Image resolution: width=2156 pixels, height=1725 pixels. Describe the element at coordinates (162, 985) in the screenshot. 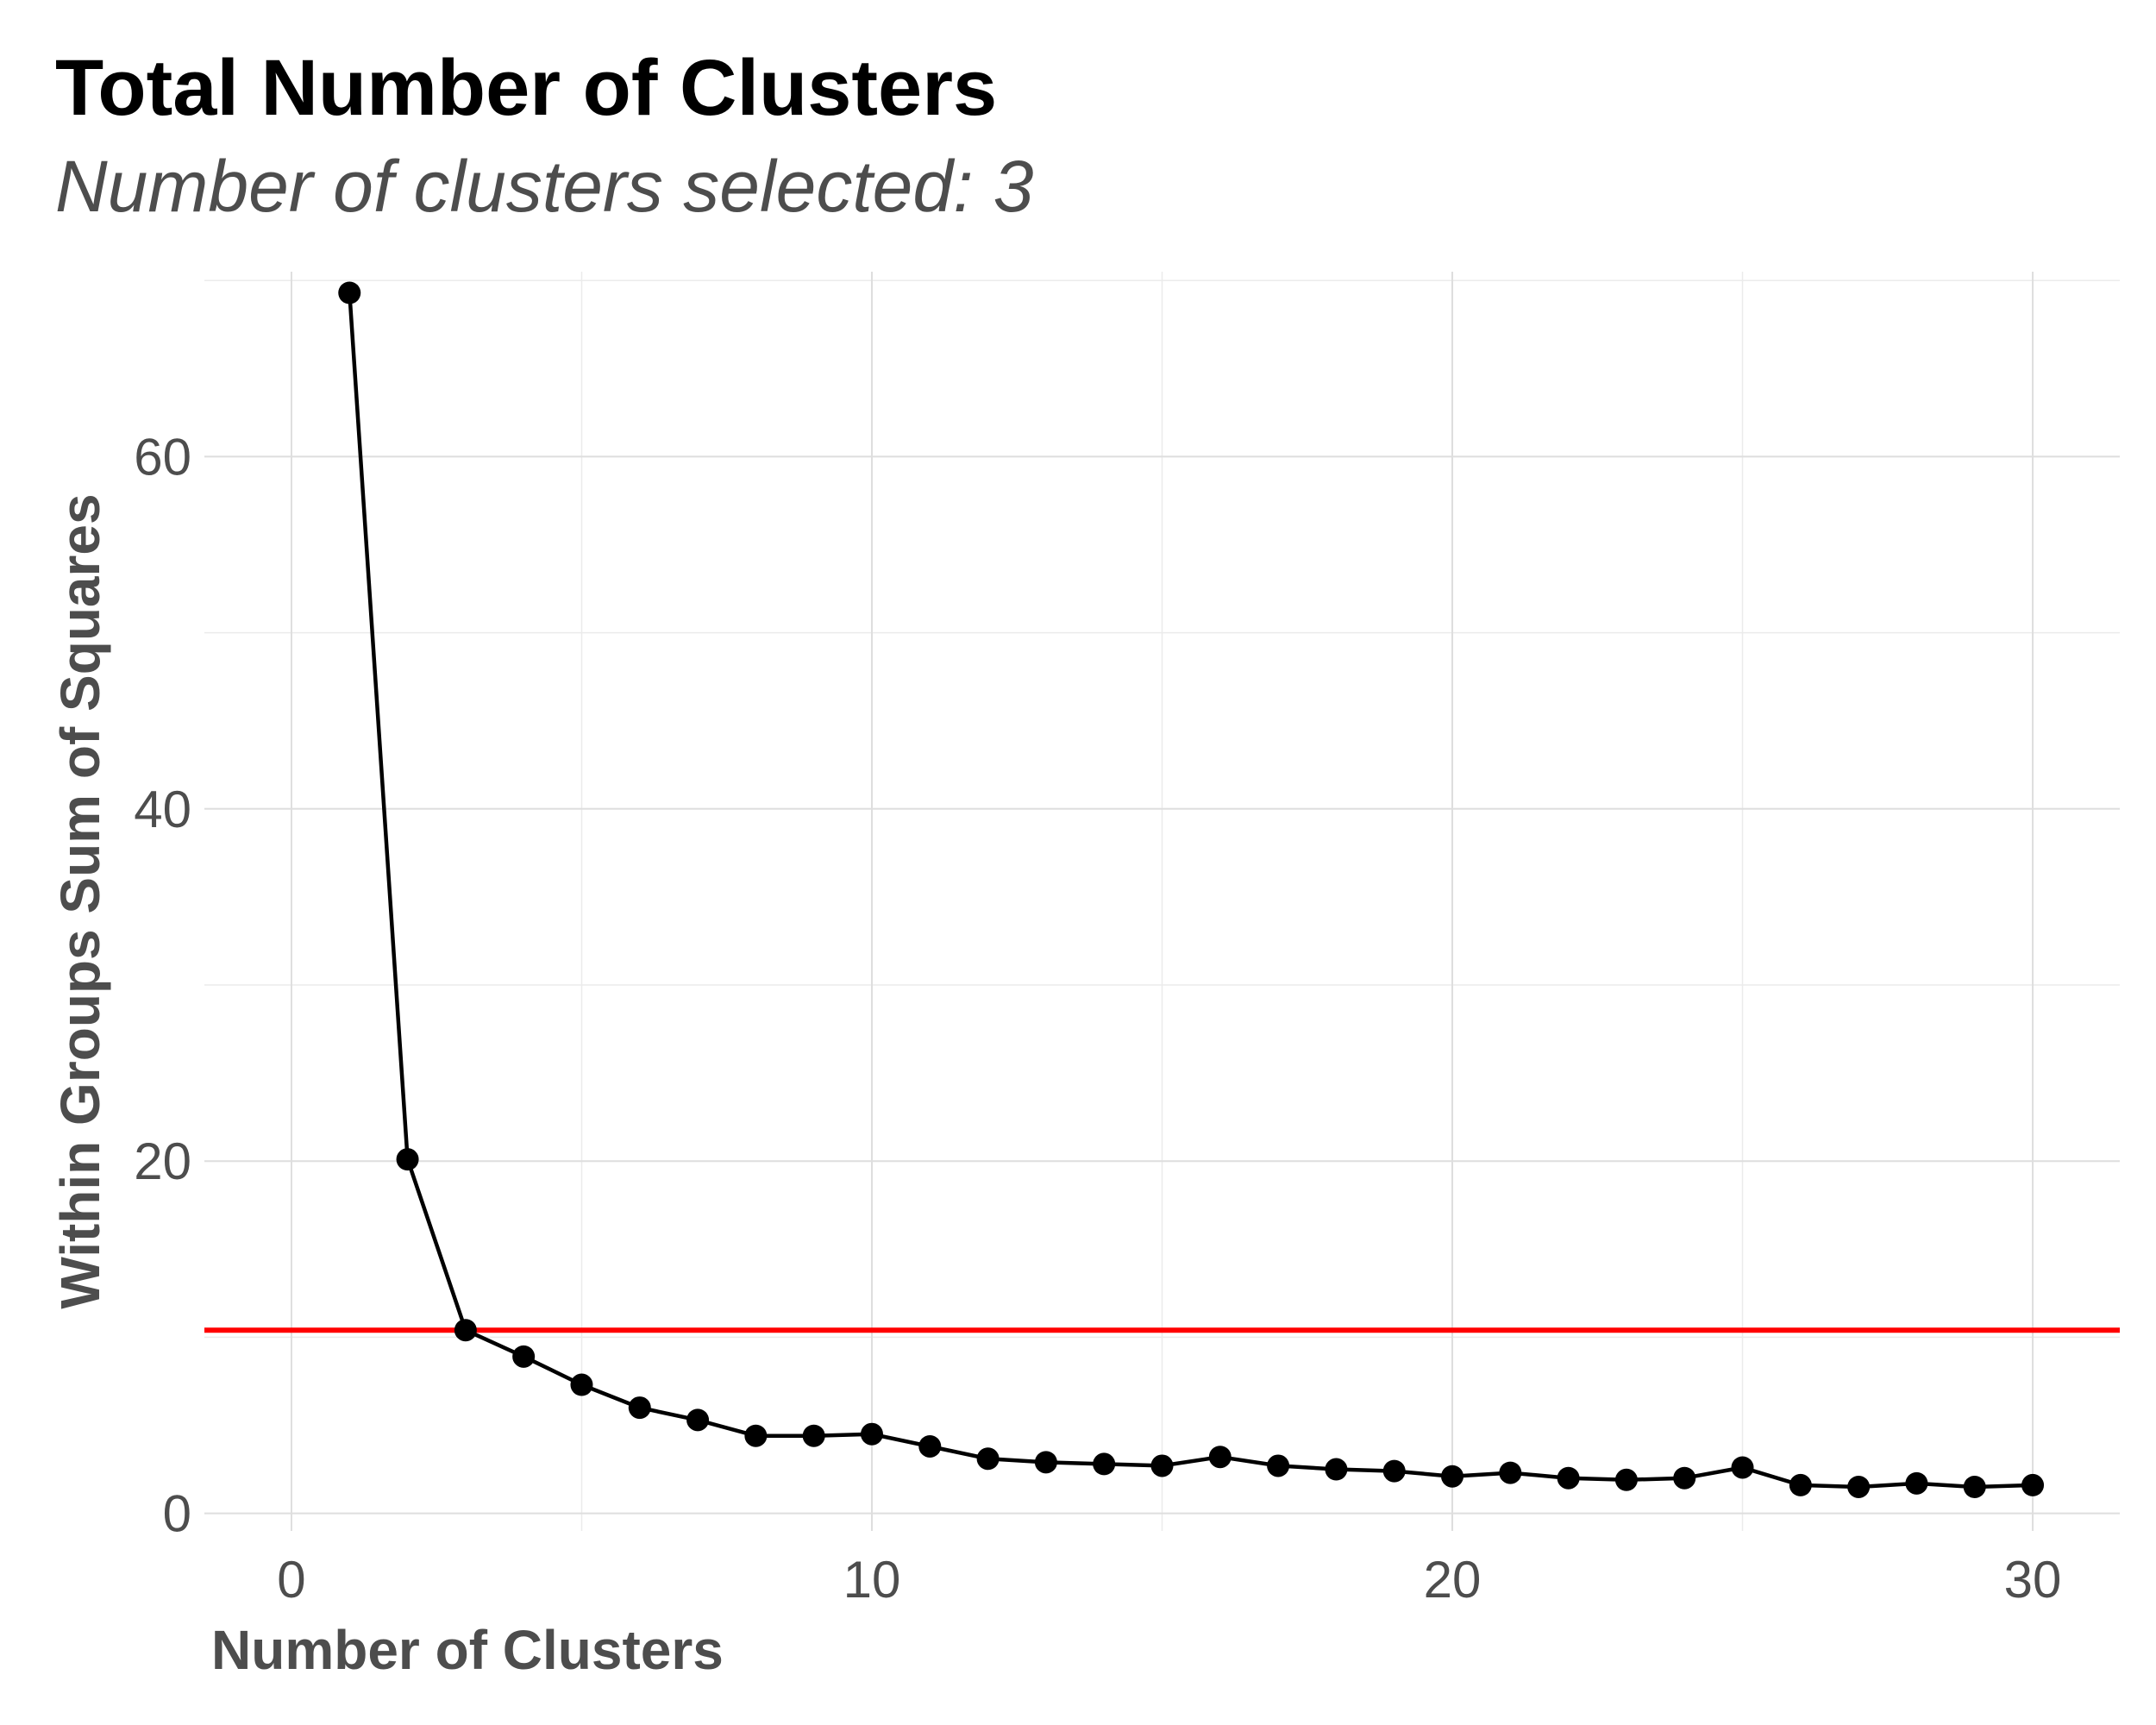

I see `y-tick-labels: 0 20 40 60` at that location.